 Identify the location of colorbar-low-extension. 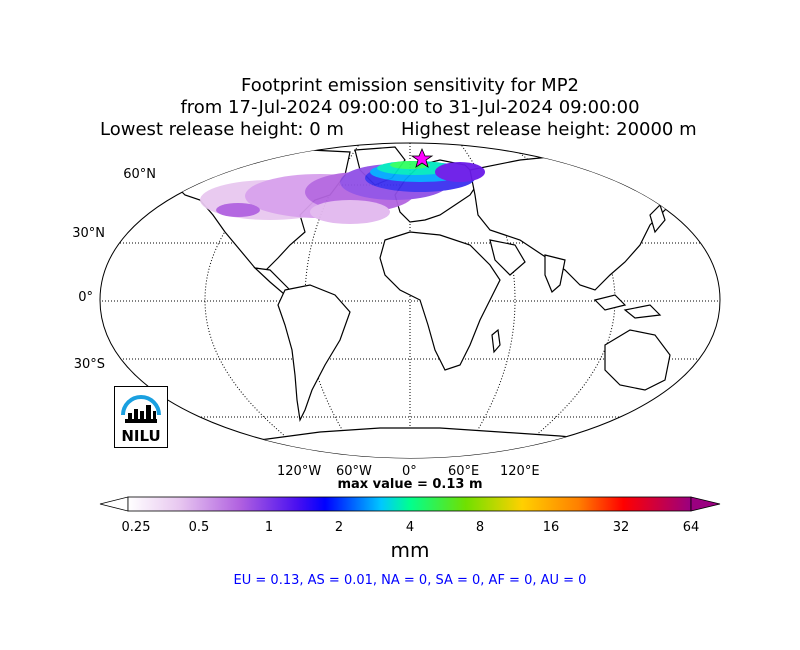
(114, 504).